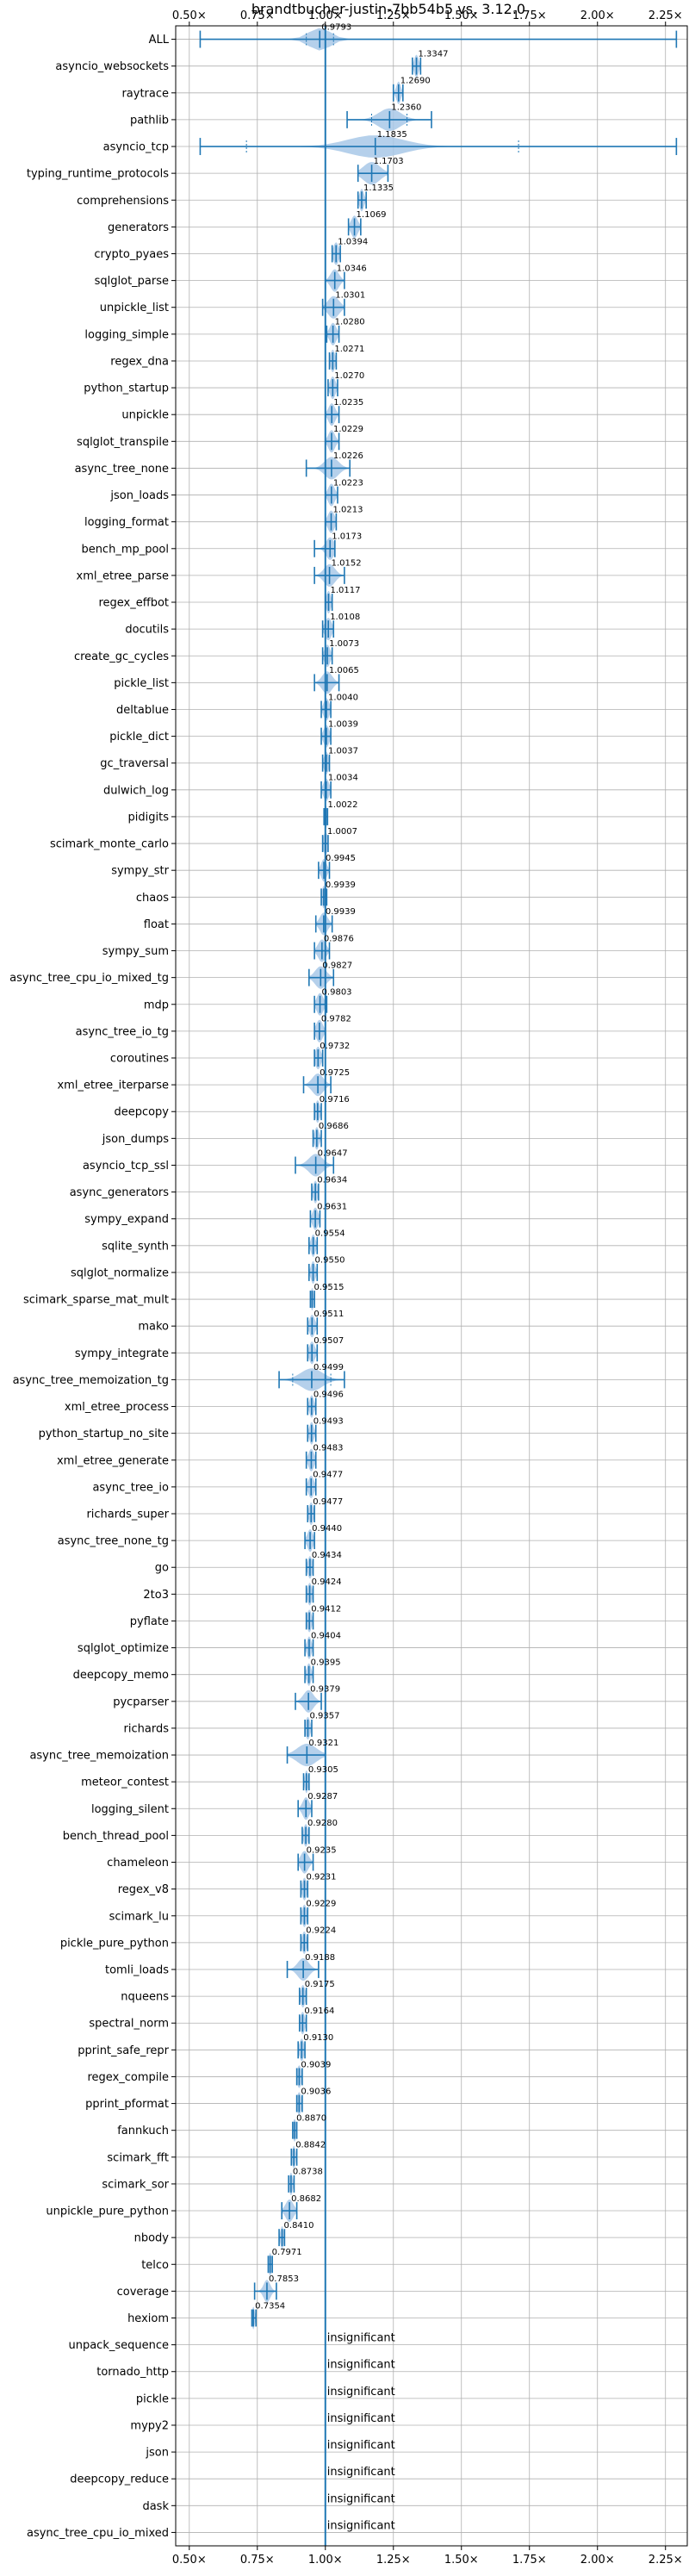 Image resolution: width=689 pixels, height=2576 pixels. Describe the element at coordinates (145, 1998) in the screenshot. I see `benchmark-name-label: nqueens` at that location.